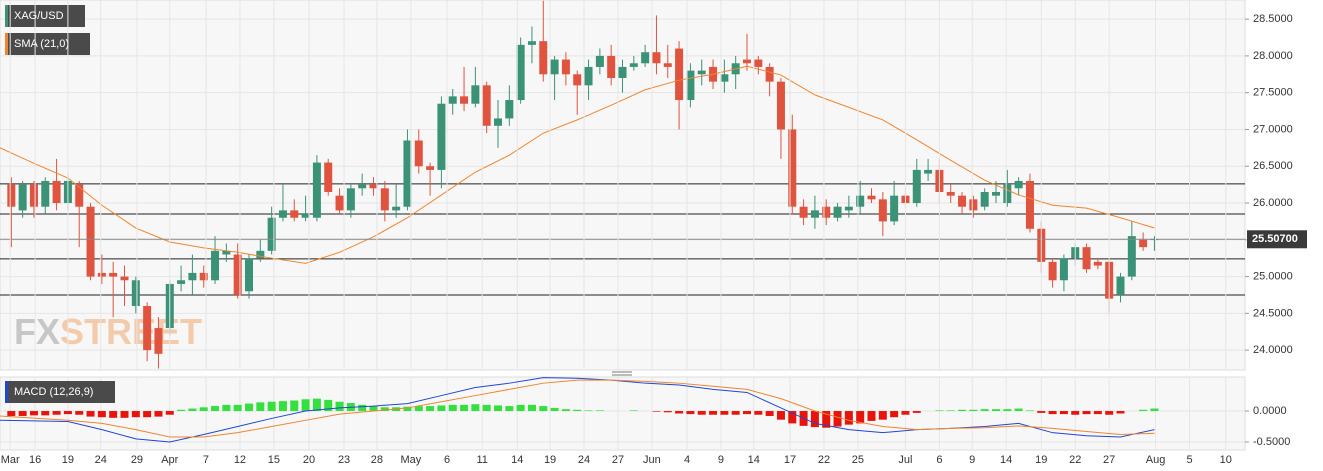  Describe the element at coordinates (169, 460) in the screenshot. I see `x-tick-label: Apr` at that location.